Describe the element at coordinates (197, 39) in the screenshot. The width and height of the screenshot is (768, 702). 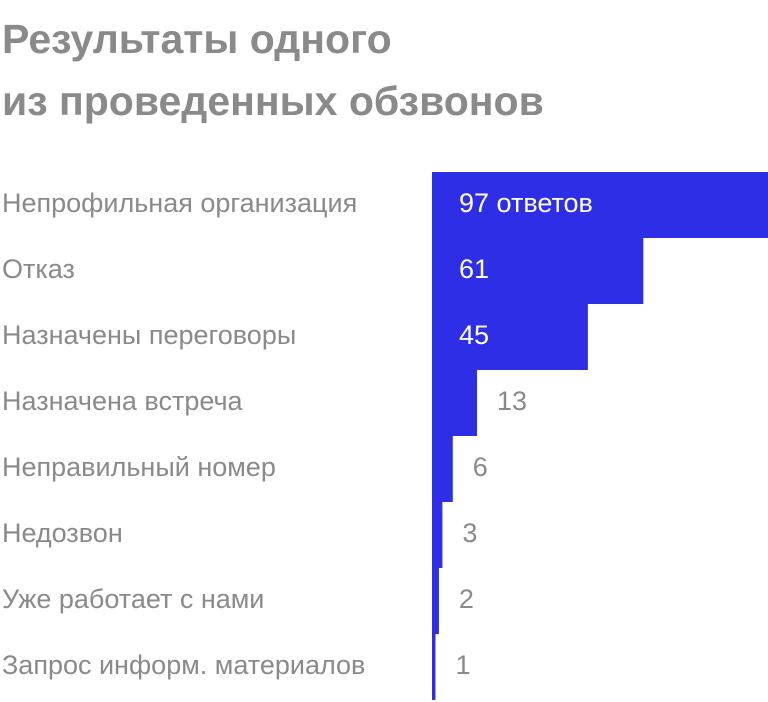
I see `chart-title-line-1: Результаты одного` at that location.